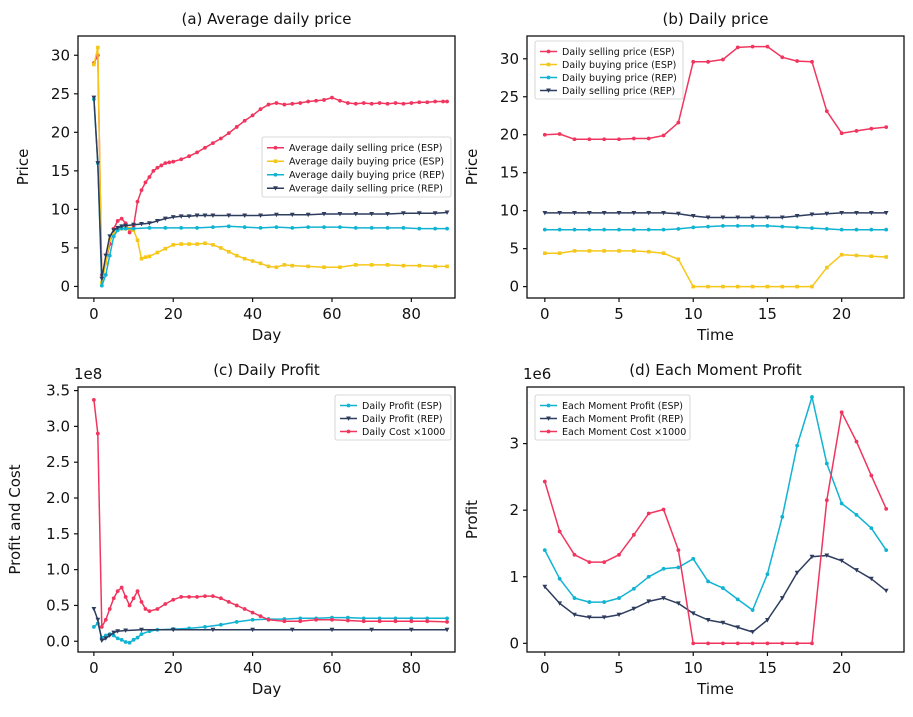 This screenshot has width=913, height=717. Describe the element at coordinates (65, 286) in the screenshot. I see `y-tick-label-a-0: 0` at that location.